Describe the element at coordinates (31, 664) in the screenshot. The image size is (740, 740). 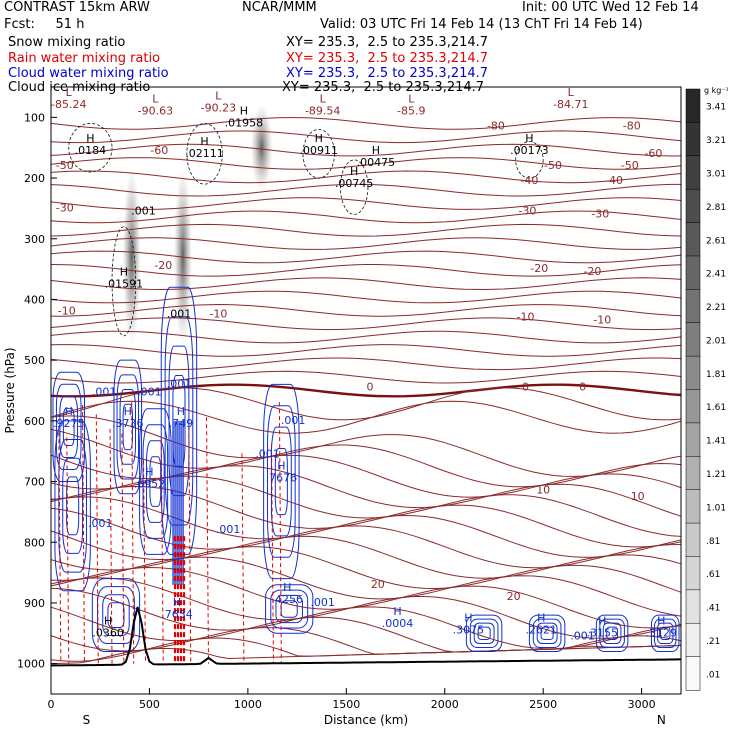
I see `y-tick-label: 1000` at that location.